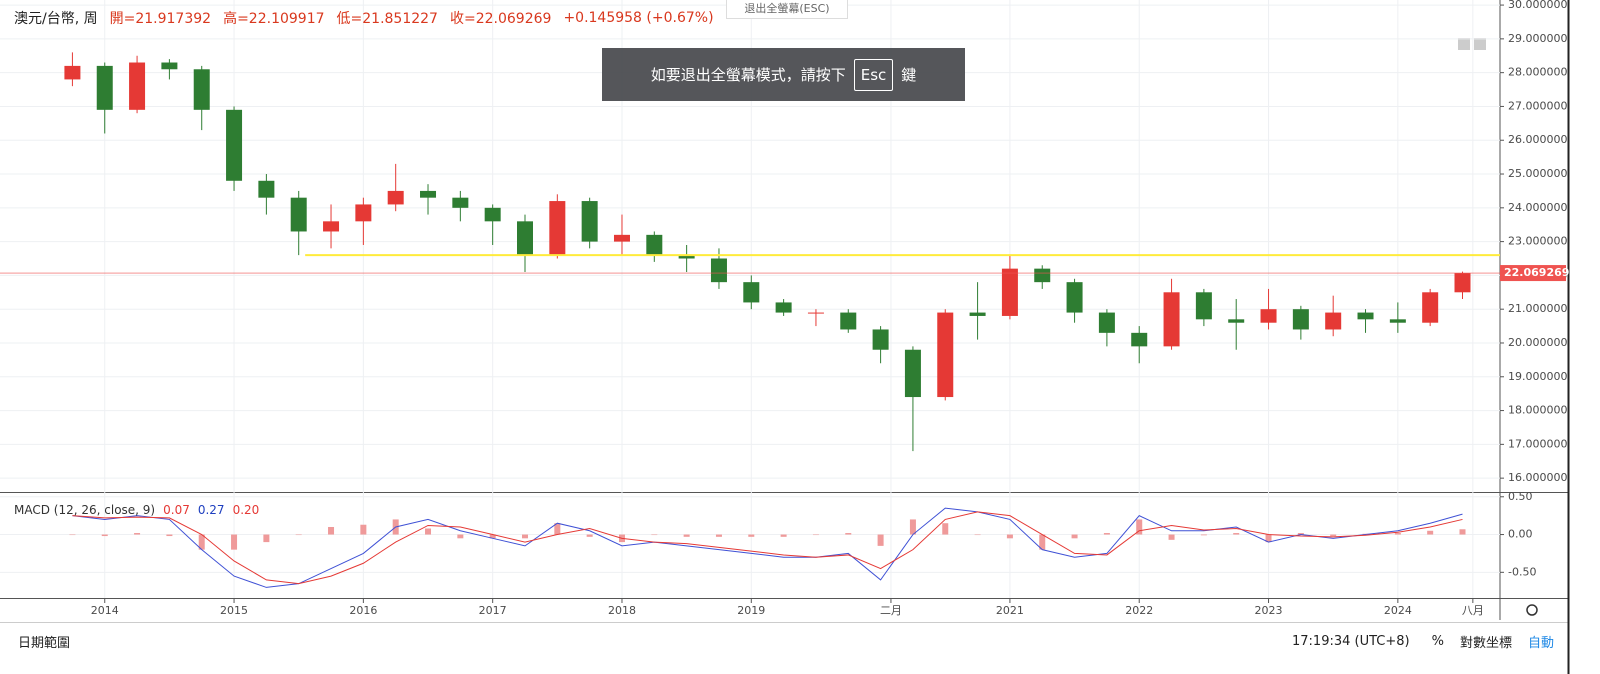  What do you see at coordinates (1538, 443) in the screenshot?
I see `y-tick-label: 17.000000` at bounding box center [1538, 443].